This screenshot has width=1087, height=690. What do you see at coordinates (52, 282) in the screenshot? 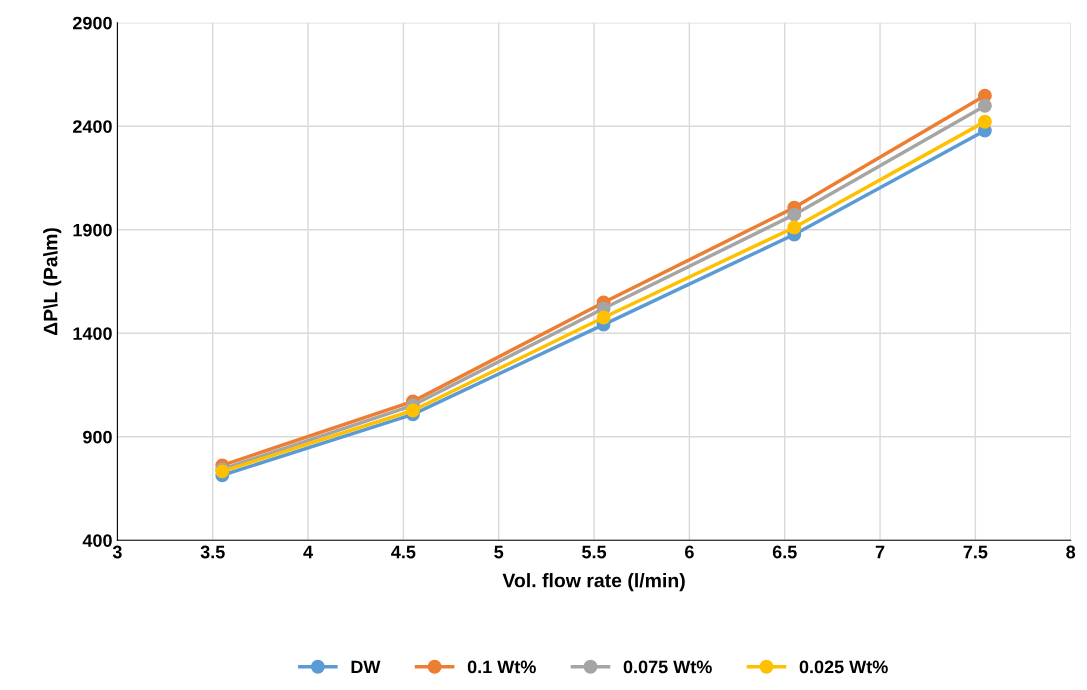
I see `y-axis-title: ΔP\L (Pa\m)` at bounding box center [52, 282].